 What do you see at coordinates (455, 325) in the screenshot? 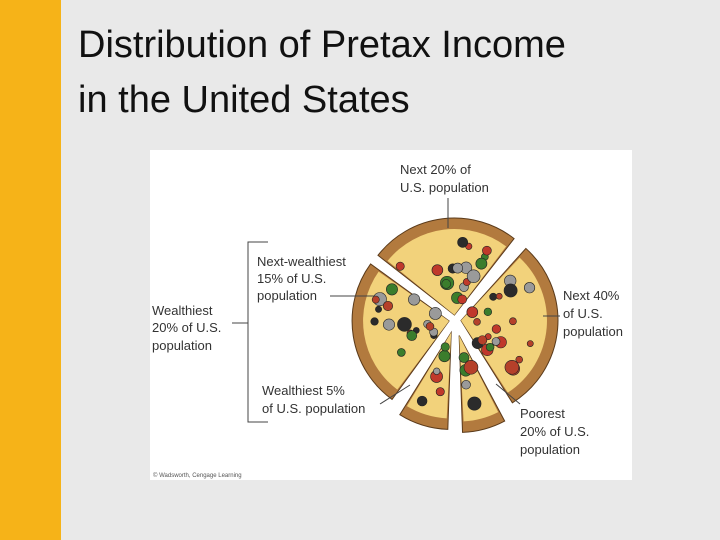
I see `pizza` at bounding box center [455, 325].